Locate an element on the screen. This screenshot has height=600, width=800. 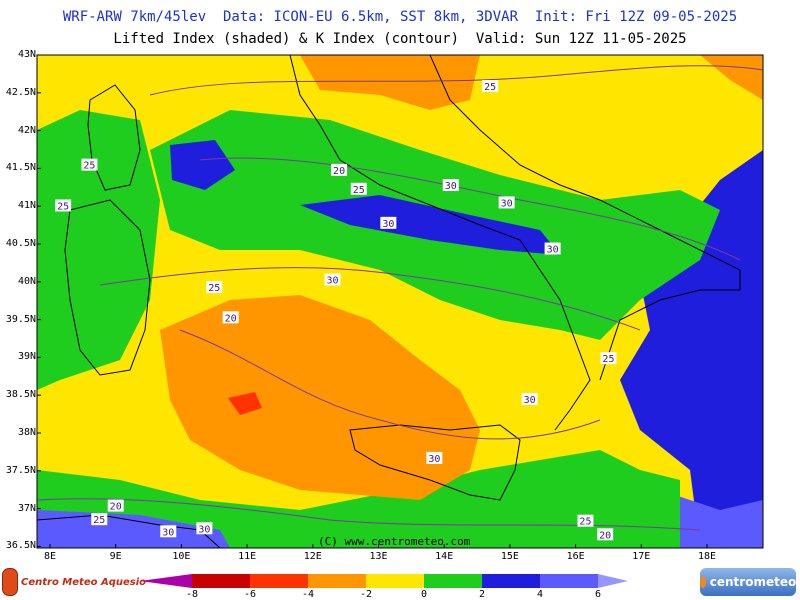
coast-sicily is located at coordinates (435, 462).